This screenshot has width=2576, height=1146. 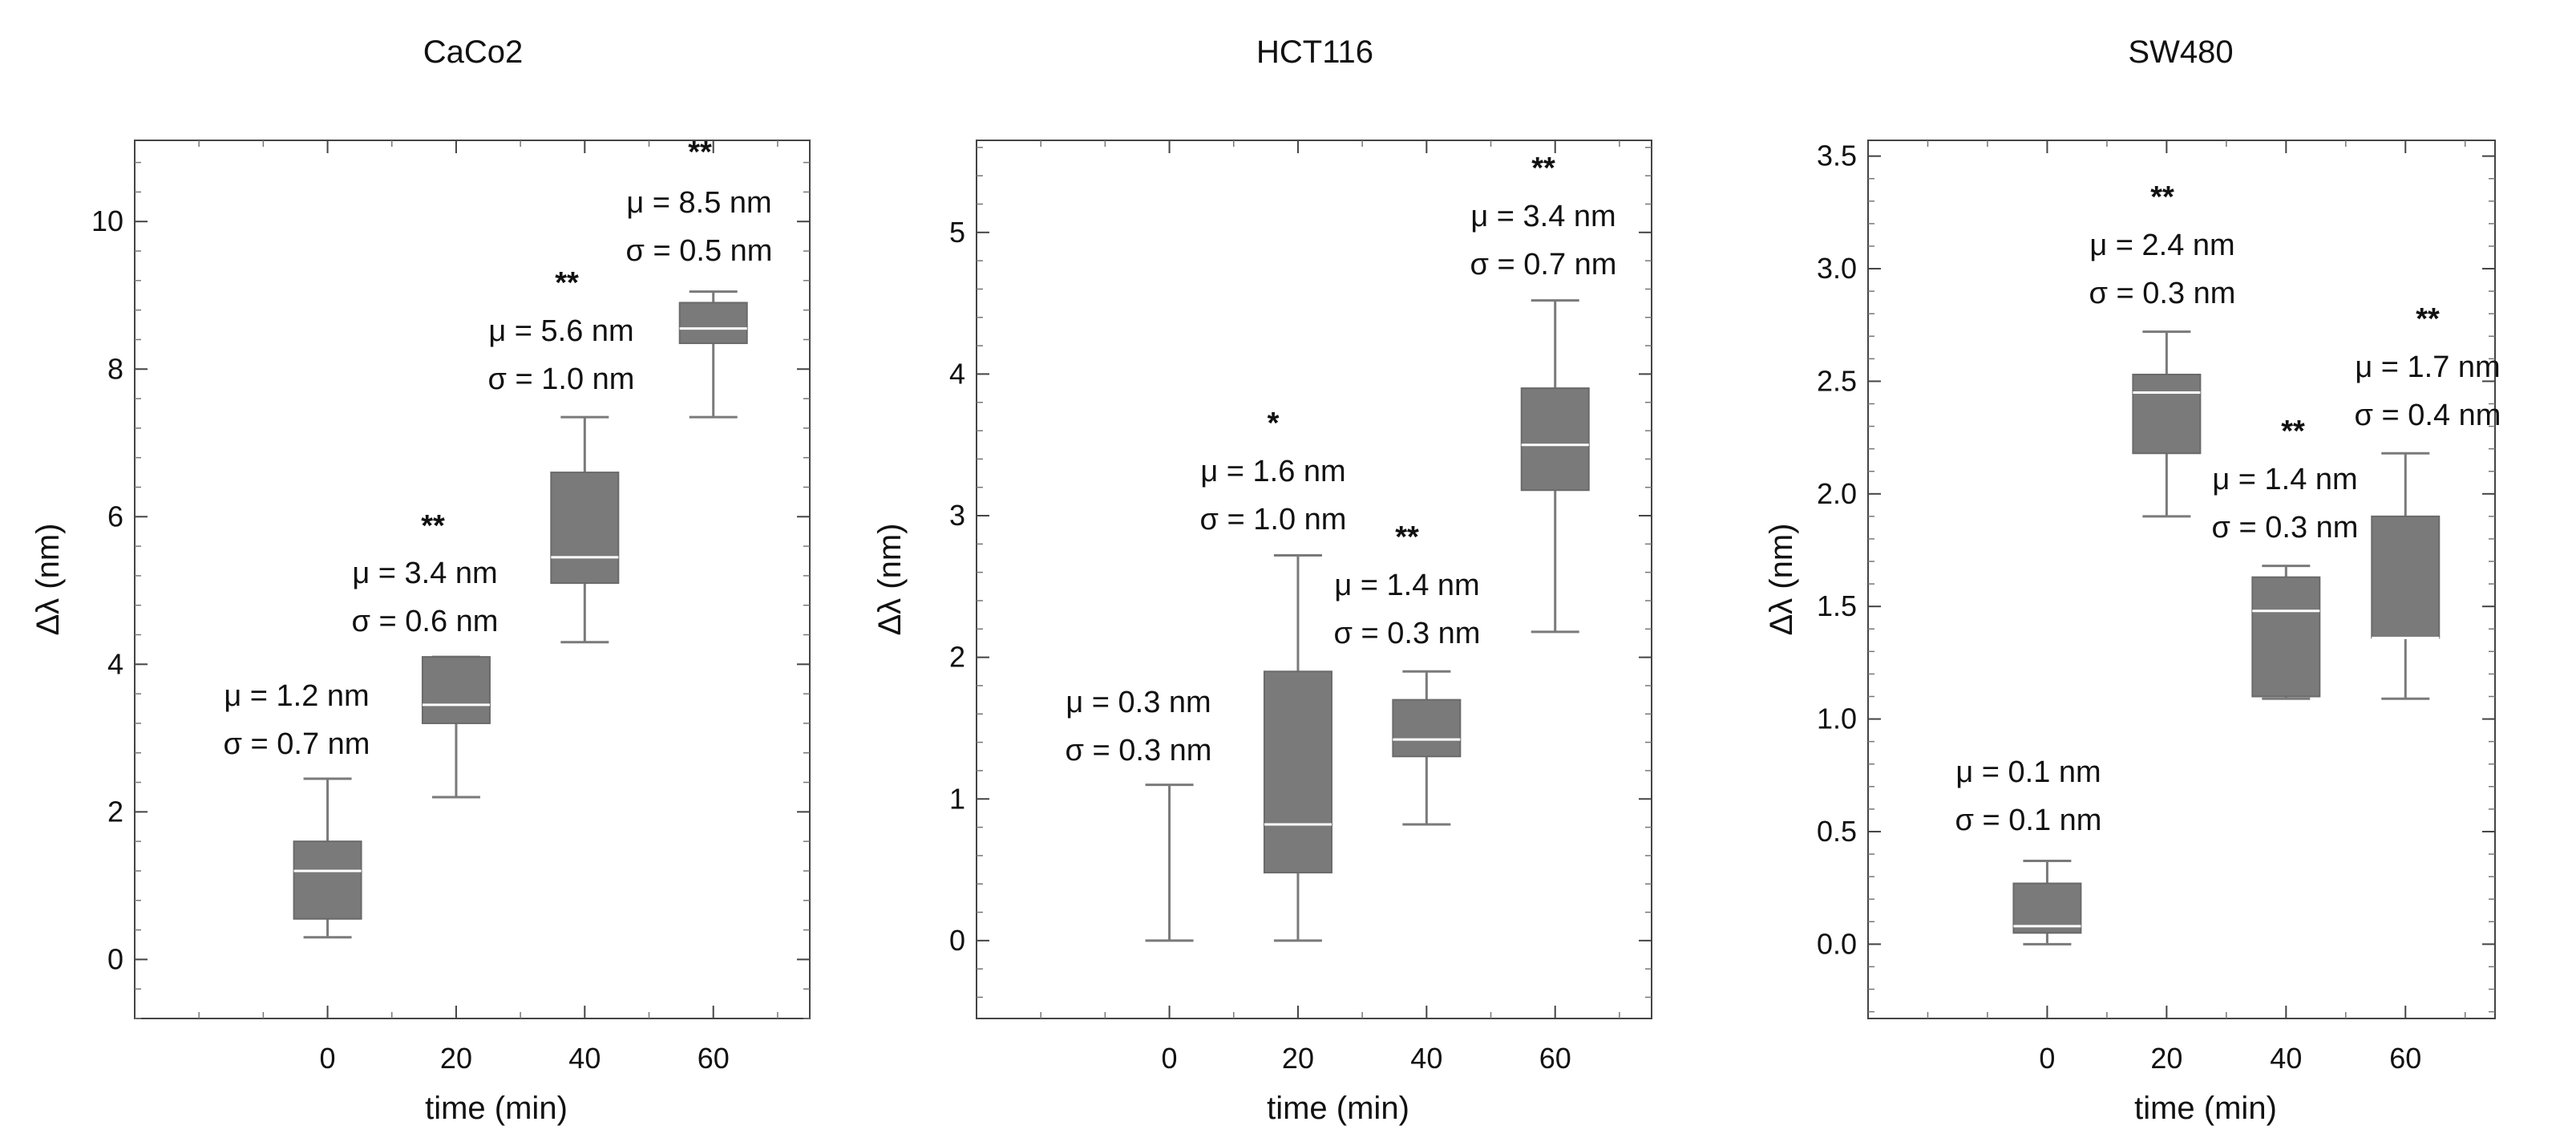 I want to click on y-tick-label: 3.0, so click(x=1837, y=268).